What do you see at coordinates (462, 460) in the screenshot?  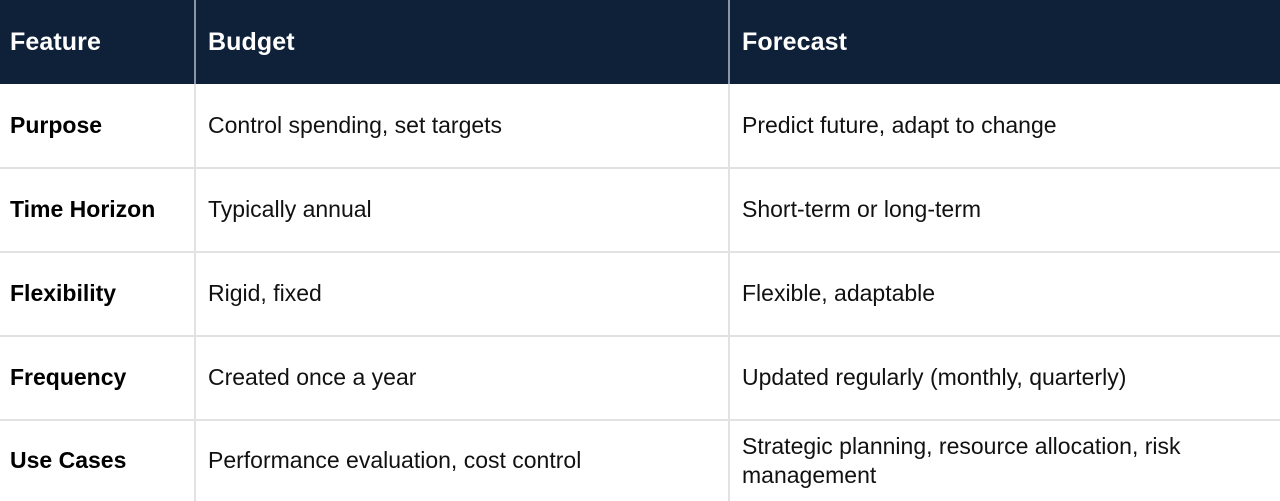 I see `cell-budget: Performance evaluation, cost control` at bounding box center [462, 460].